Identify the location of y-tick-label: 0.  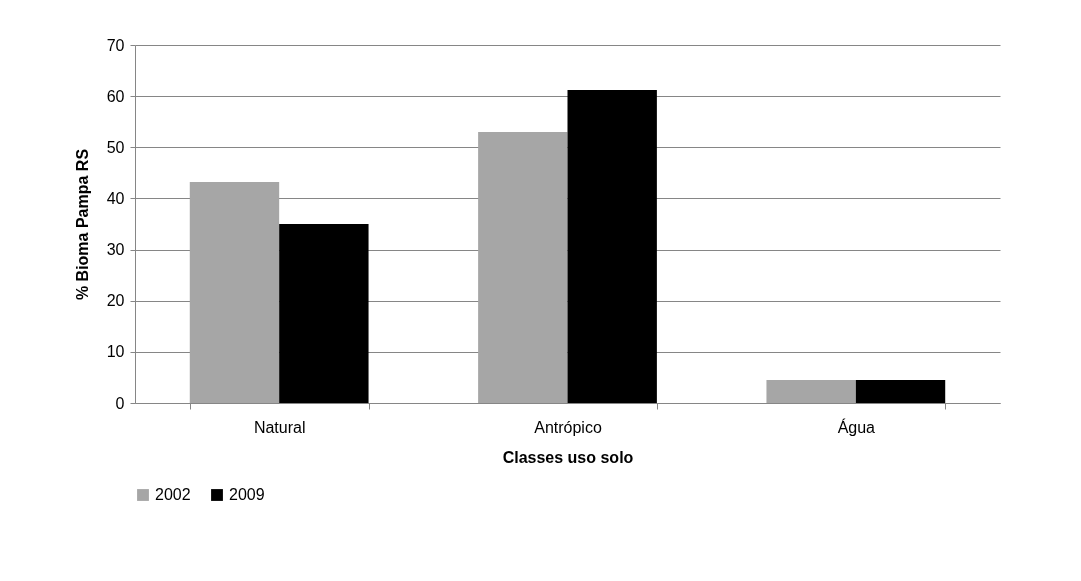
(120, 403).